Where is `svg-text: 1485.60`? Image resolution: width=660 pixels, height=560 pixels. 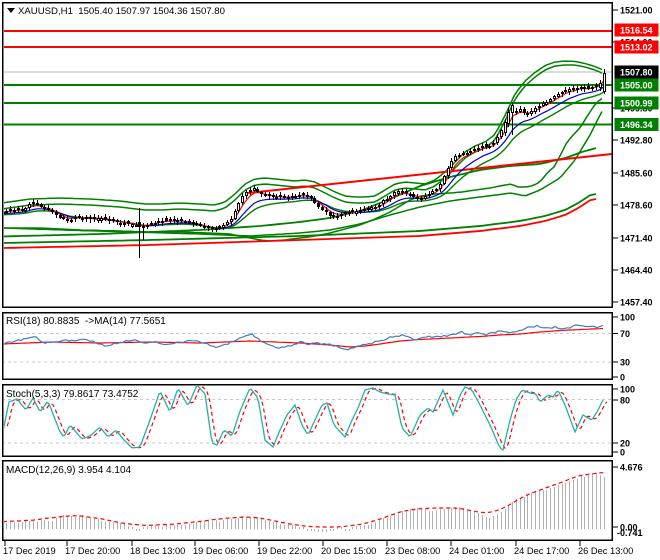 svg-text: 1485.60 is located at coordinates (636, 174).